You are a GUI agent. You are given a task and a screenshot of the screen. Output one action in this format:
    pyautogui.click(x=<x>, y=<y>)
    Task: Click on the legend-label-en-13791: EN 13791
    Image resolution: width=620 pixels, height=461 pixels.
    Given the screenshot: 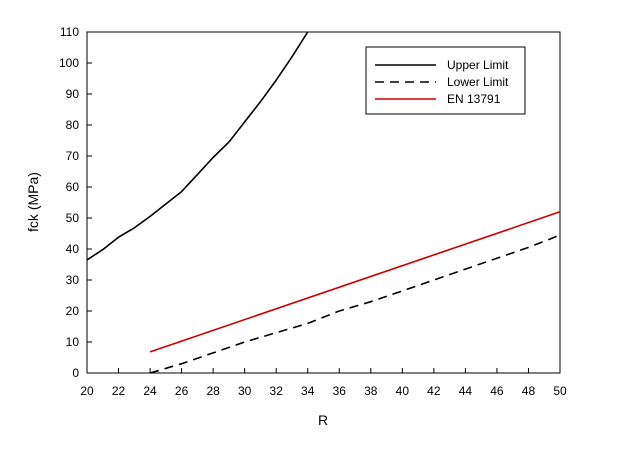 What is the action you would take?
    pyautogui.click(x=474, y=99)
    